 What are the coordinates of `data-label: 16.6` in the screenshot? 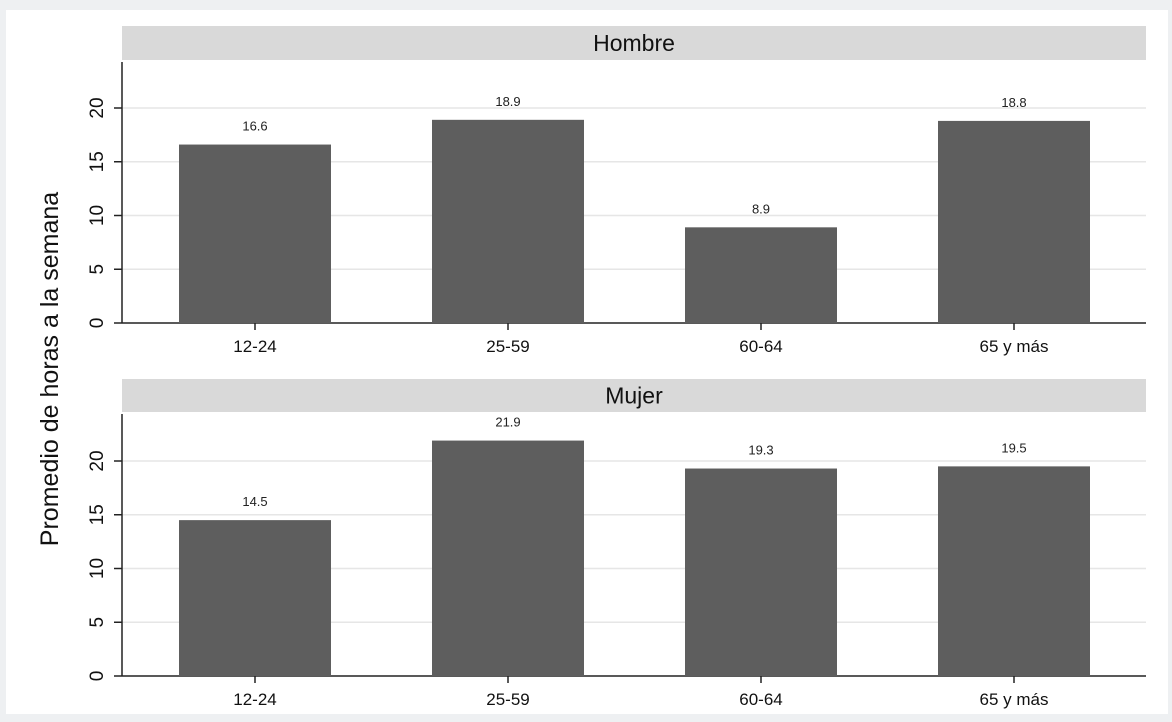 It's located at (254, 126).